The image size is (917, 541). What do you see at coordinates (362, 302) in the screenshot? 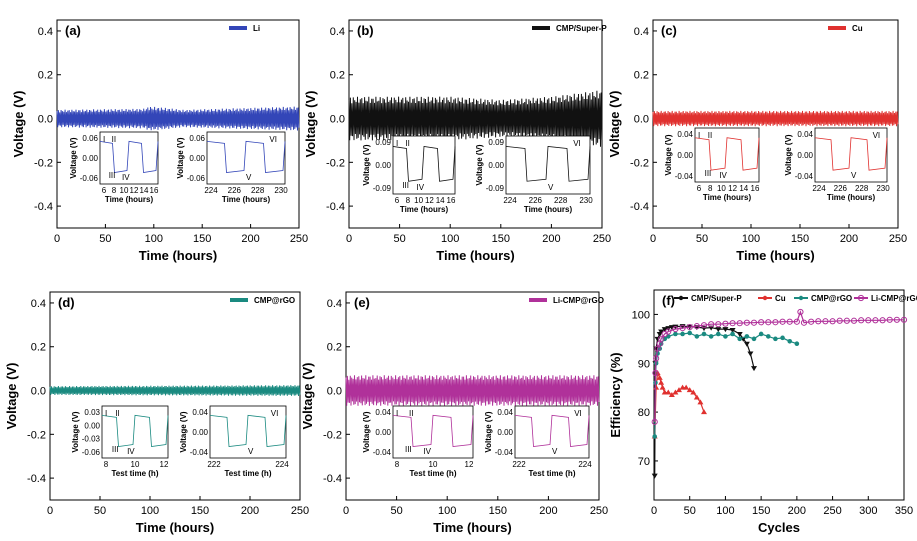
I see `panel-label: (e)` at bounding box center [362, 302].